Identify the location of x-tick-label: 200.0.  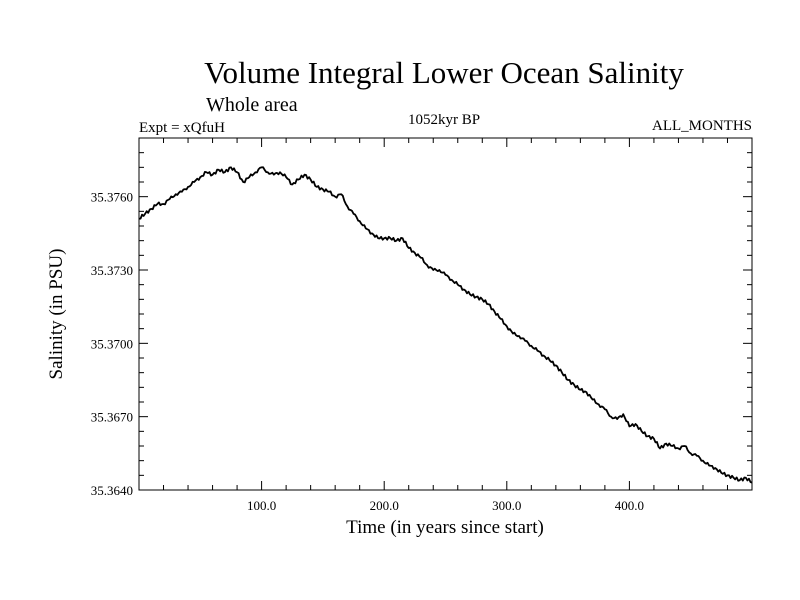
(384, 505).